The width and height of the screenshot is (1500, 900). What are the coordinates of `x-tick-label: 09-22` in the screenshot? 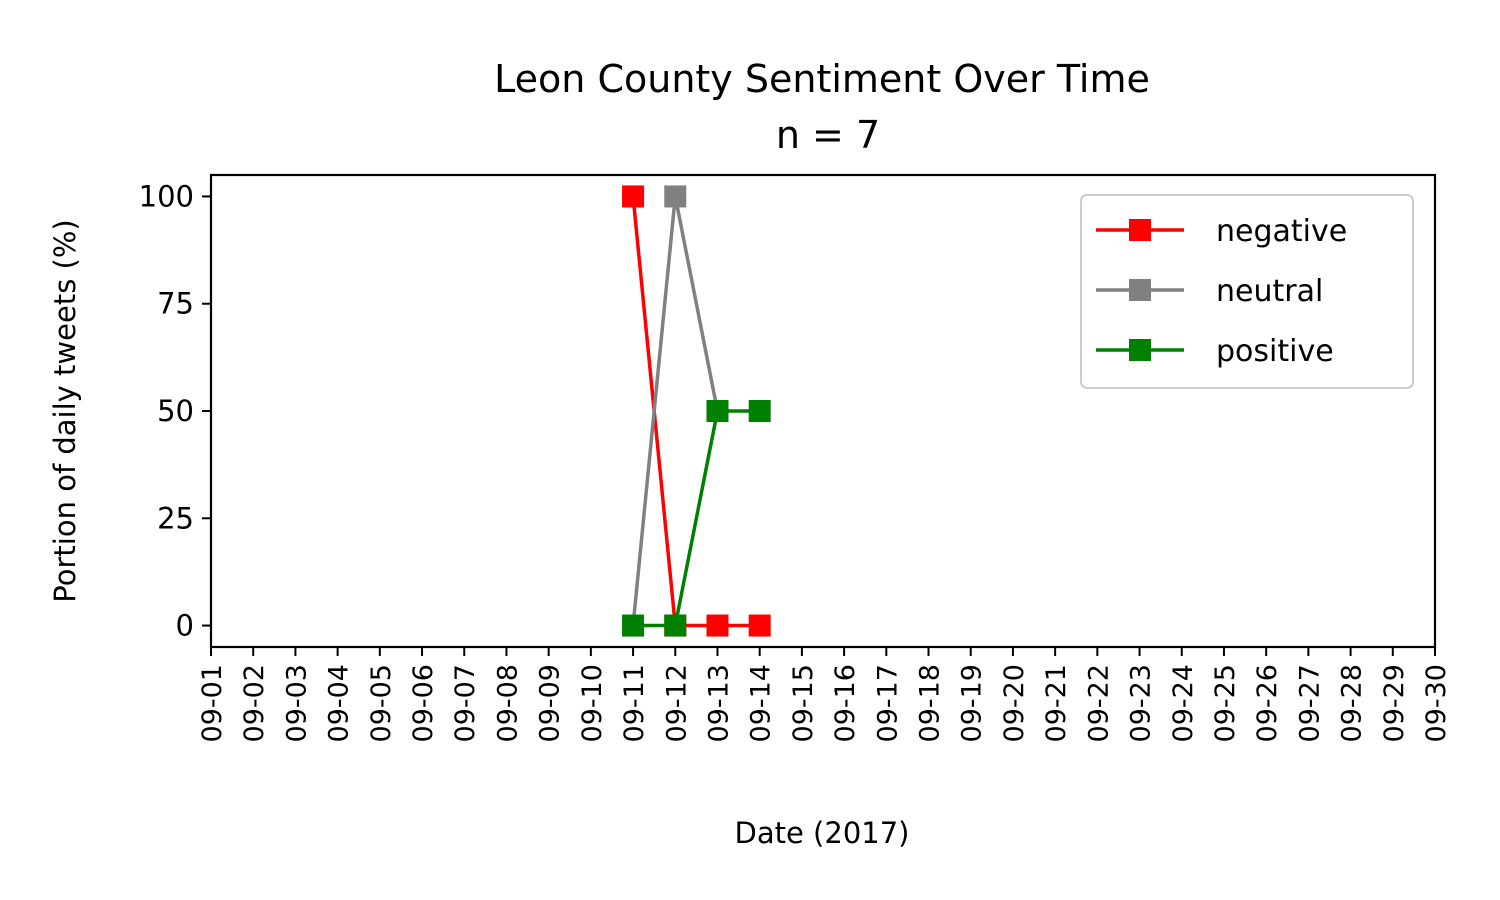 It's located at (1098, 703).